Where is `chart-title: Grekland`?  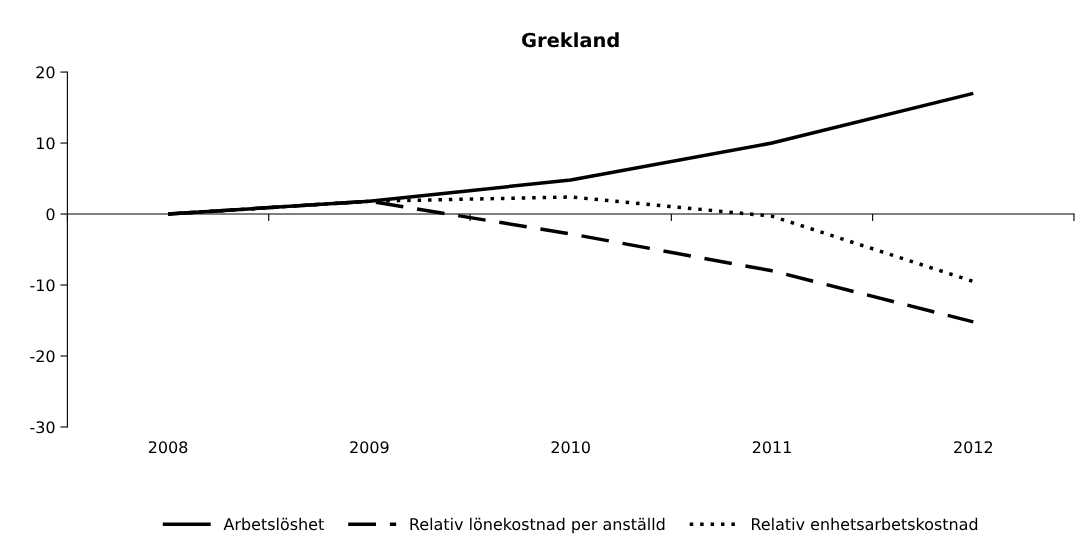
chart-title: Grekland is located at coordinates (570, 40).